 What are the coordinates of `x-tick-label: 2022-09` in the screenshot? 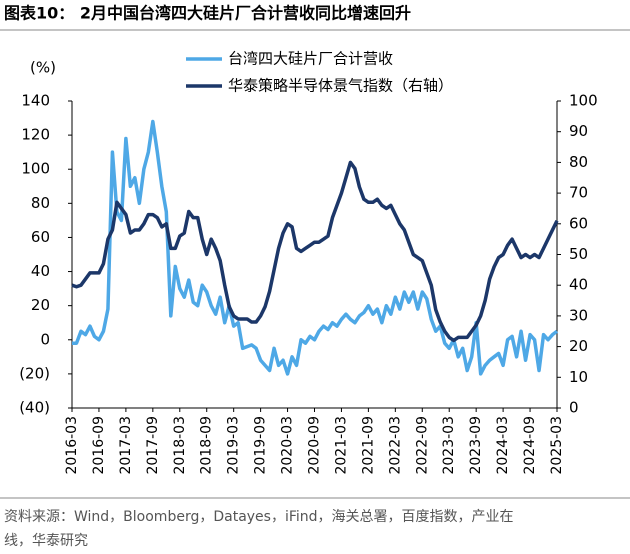 It's located at (422, 445).